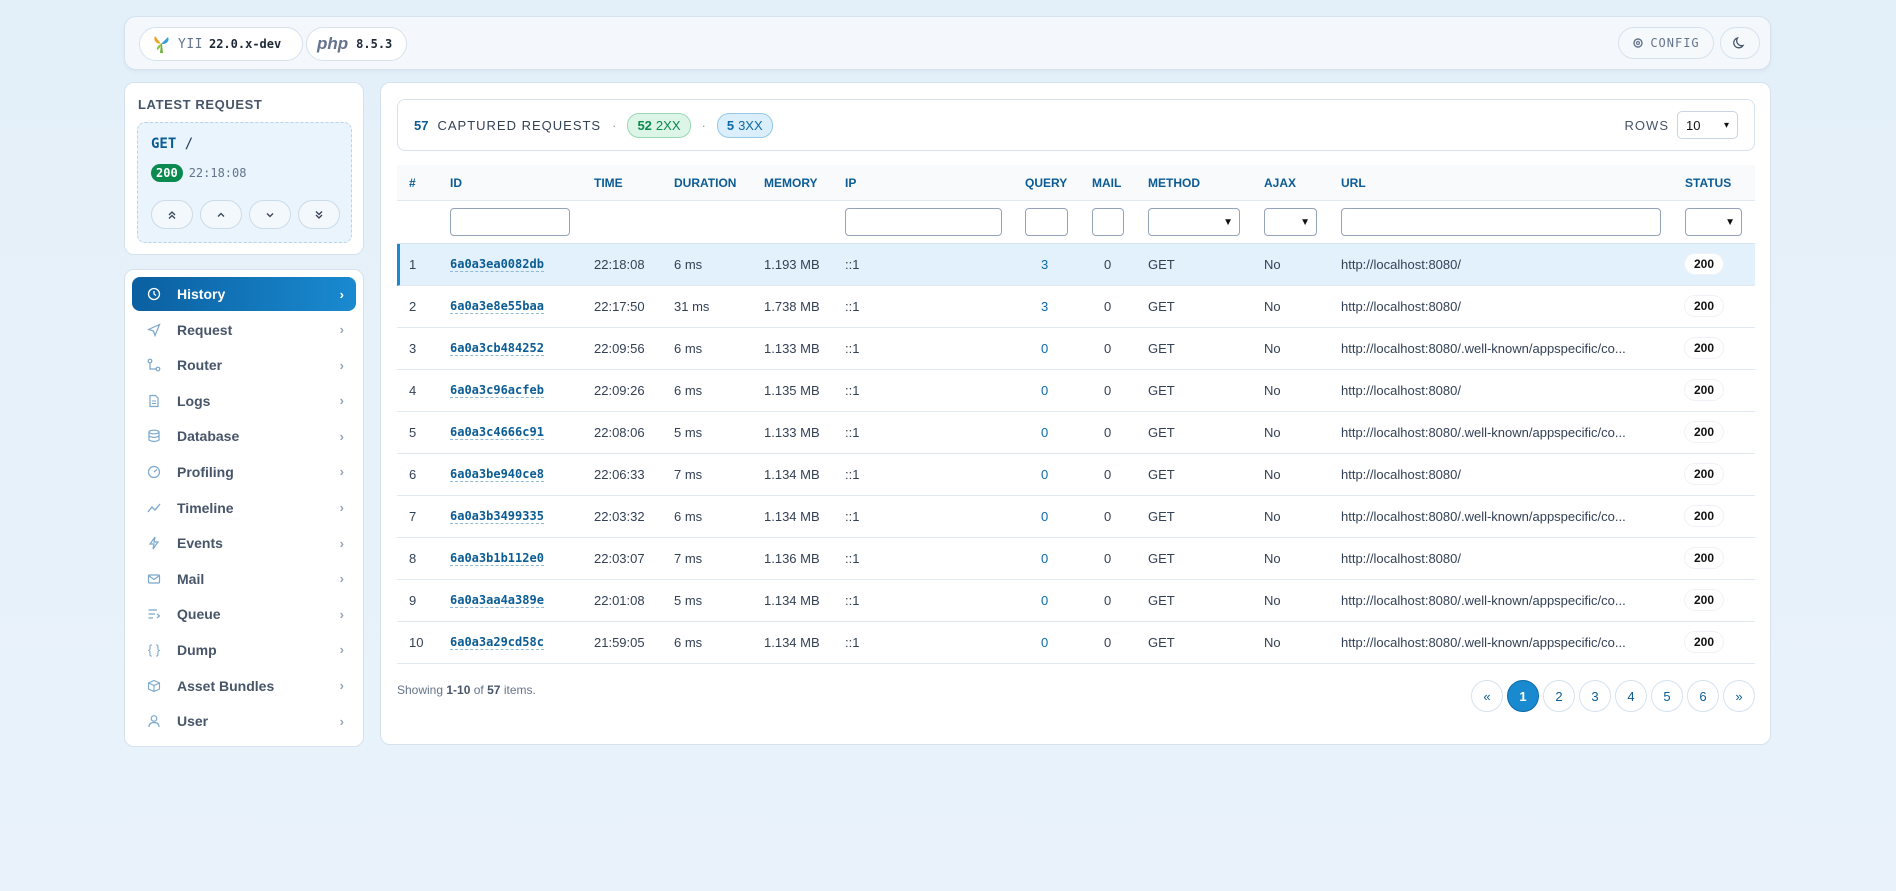  Describe the element at coordinates (1194, 222) in the screenshot. I see `method-filter-select: ▼` at that location.